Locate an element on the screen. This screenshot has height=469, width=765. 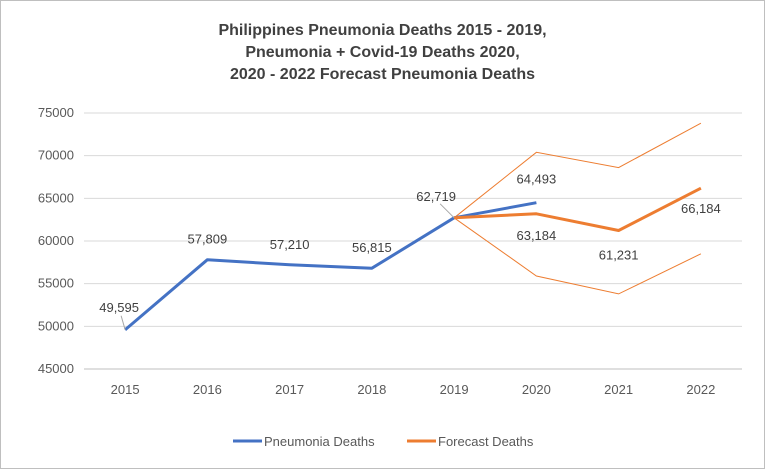
x-tick-label: 2016 is located at coordinates (207, 389).